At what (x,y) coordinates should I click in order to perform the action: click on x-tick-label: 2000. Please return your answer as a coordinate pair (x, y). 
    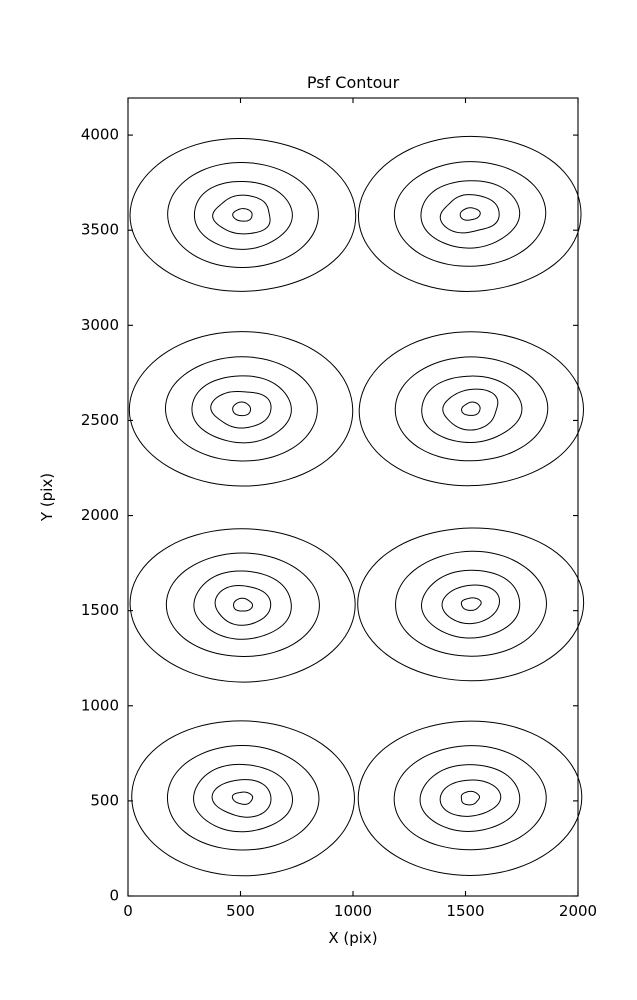
    Looking at the image, I should click on (578, 911).